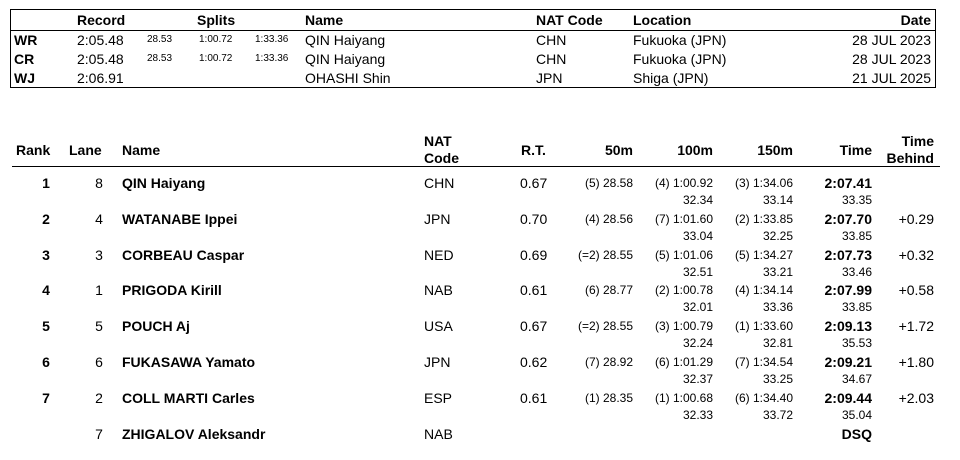 The height and width of the screenshot is (460, 960). What do you see at coordinates (916, 326) in the screenshot?
I see `time-behind: +1.72` at bounding box center [916, 326].